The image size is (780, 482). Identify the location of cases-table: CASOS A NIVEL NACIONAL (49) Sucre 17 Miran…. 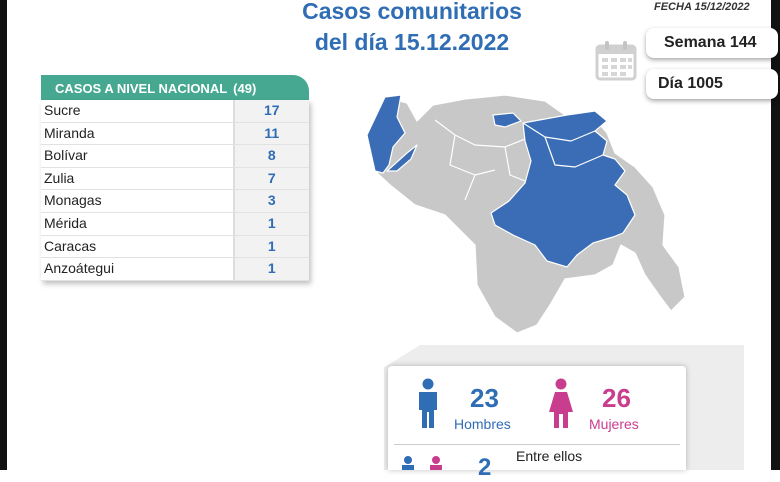
(175, 178).